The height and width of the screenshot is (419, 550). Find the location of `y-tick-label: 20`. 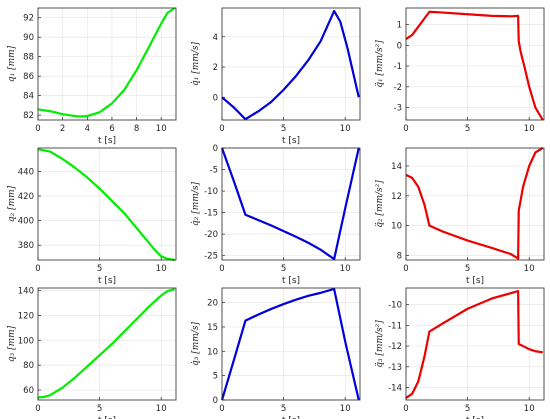

y-tick-label: 20 is located at coordinates (212, 304).